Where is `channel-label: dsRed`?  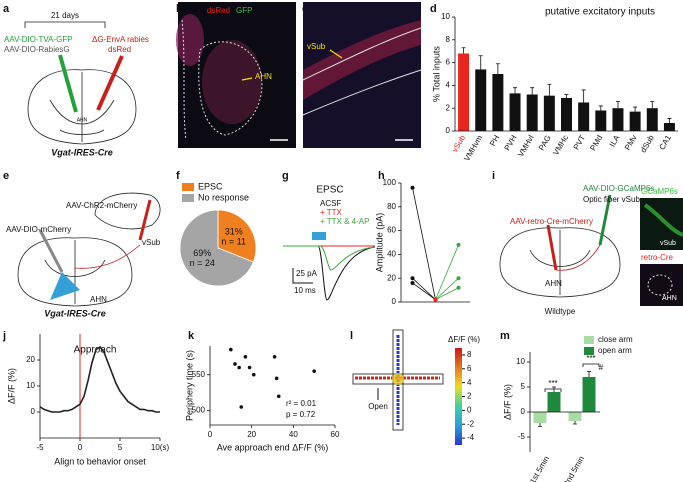
channel-label: dsRed is located at coordinates (218, 10).